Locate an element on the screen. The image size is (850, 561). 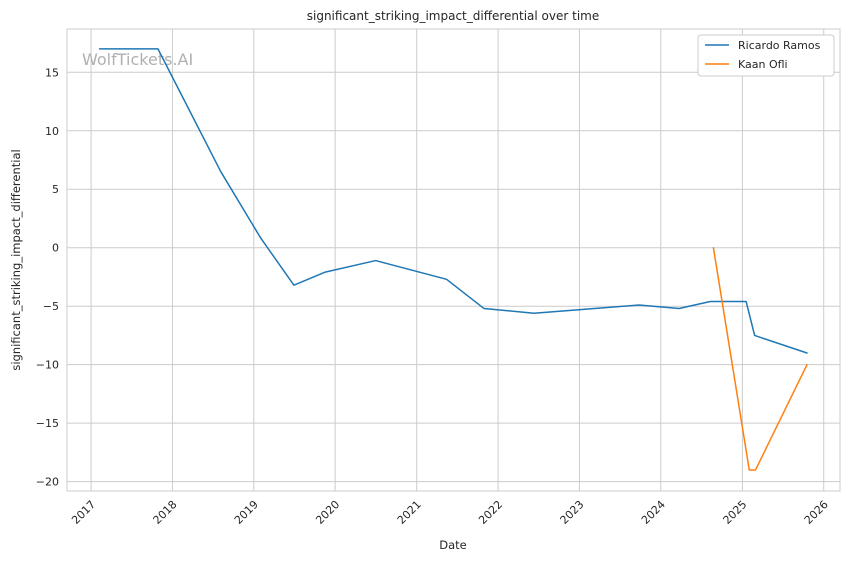
y-tick-label: −15 is located at coordinates (47, 423).